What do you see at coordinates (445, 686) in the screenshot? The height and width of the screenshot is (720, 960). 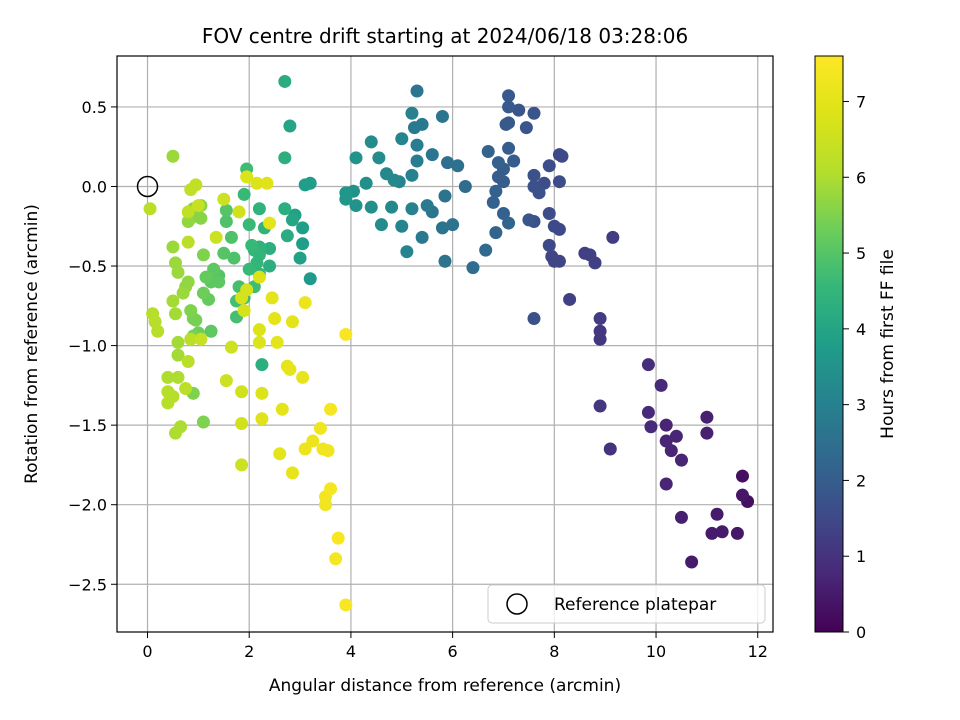 I see `x-axis-label: Angular distance from reference (arcmin)` at bounding box center [445, 686].